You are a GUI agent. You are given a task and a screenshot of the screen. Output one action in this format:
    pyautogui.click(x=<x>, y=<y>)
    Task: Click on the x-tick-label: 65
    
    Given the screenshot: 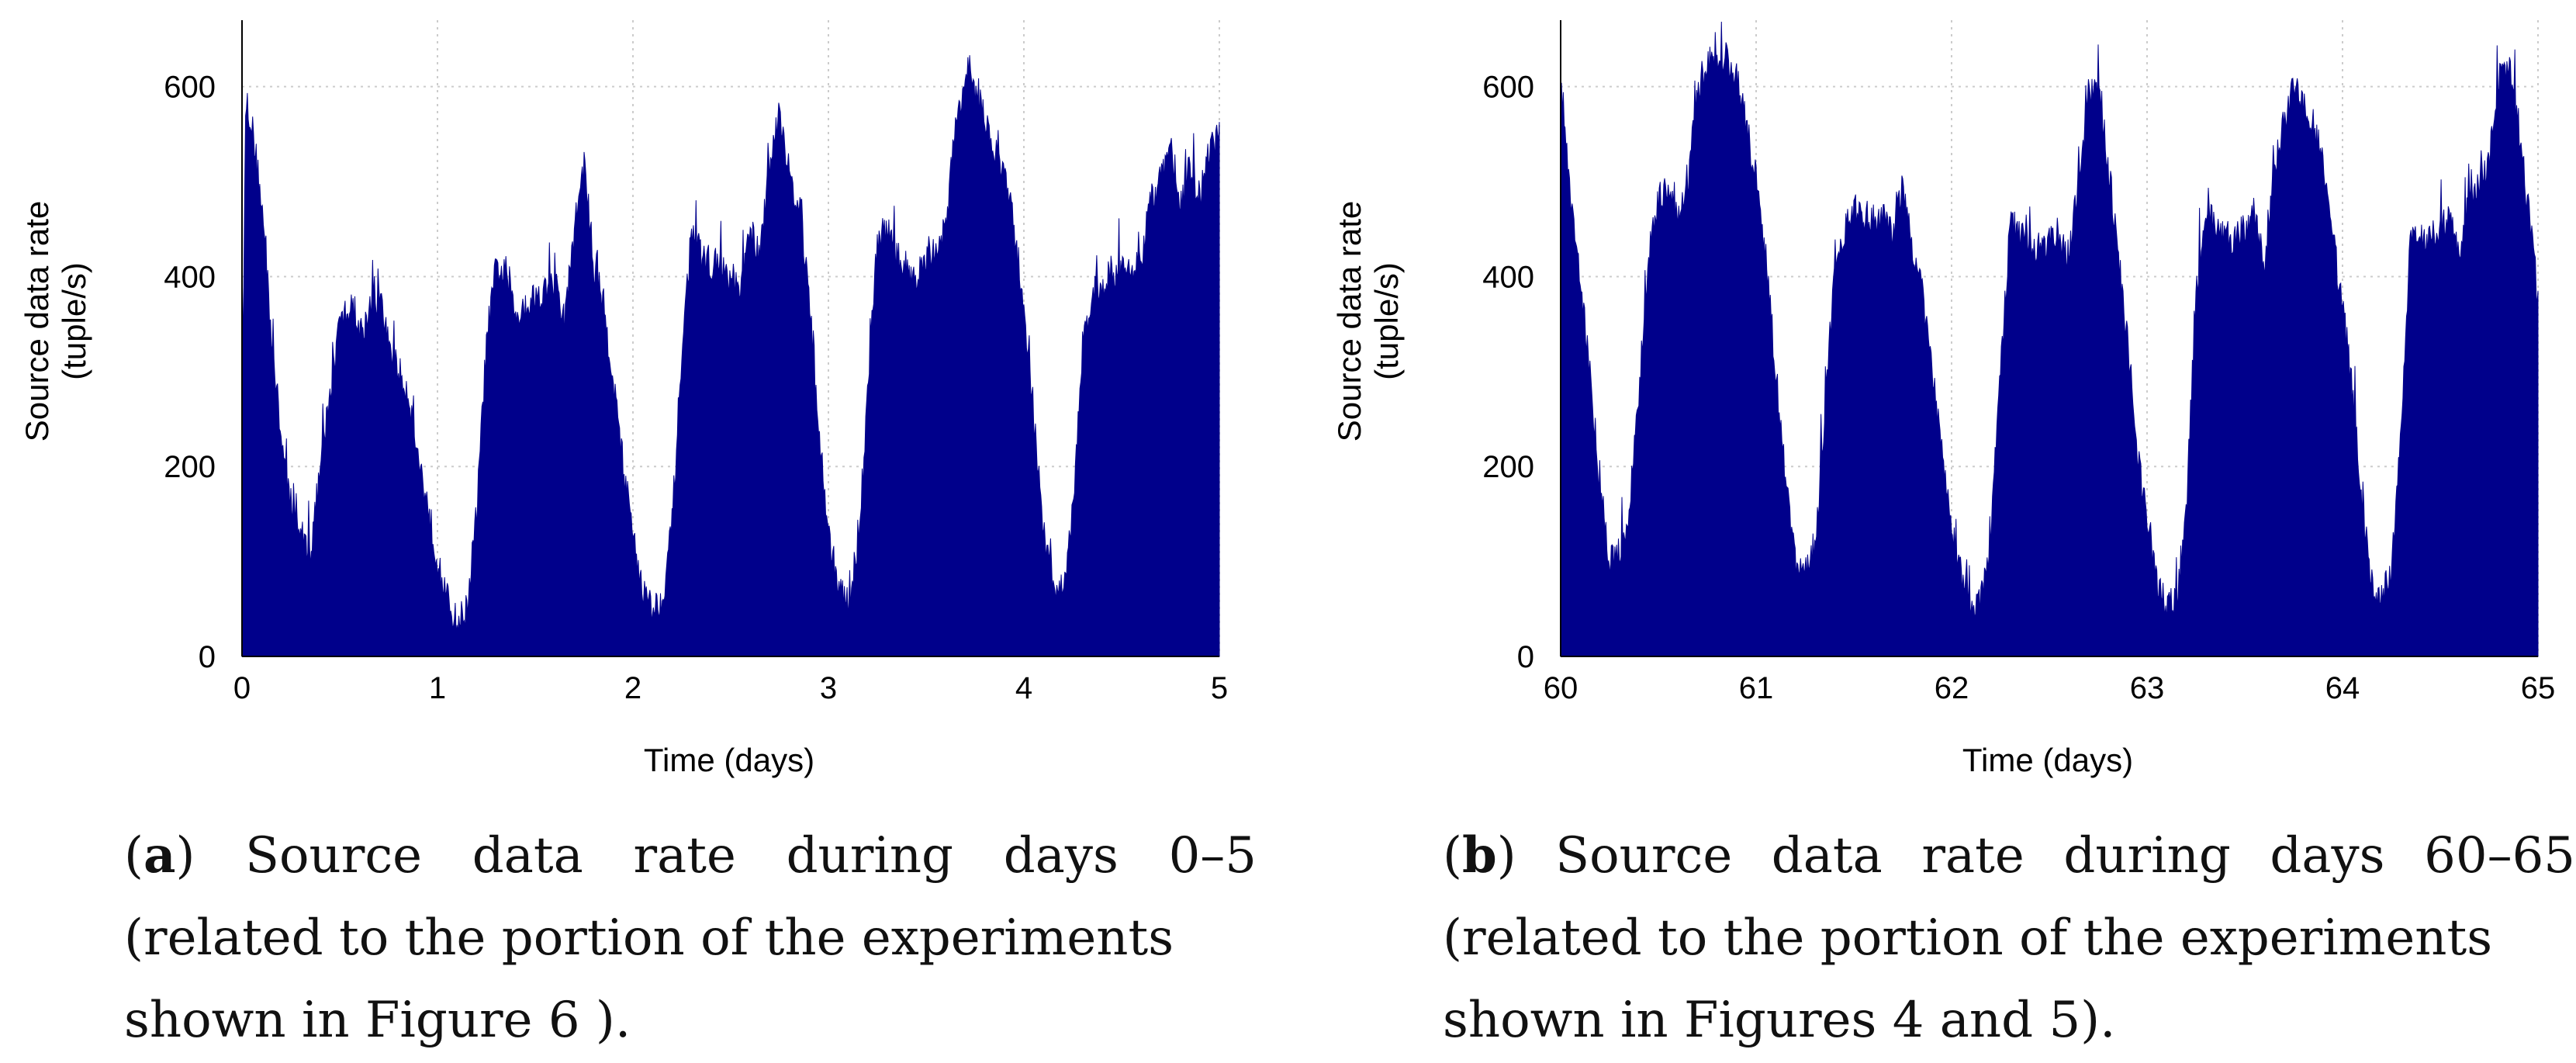 What is the action you would take?
    pyautogui.click(x=2538, y=688)
    